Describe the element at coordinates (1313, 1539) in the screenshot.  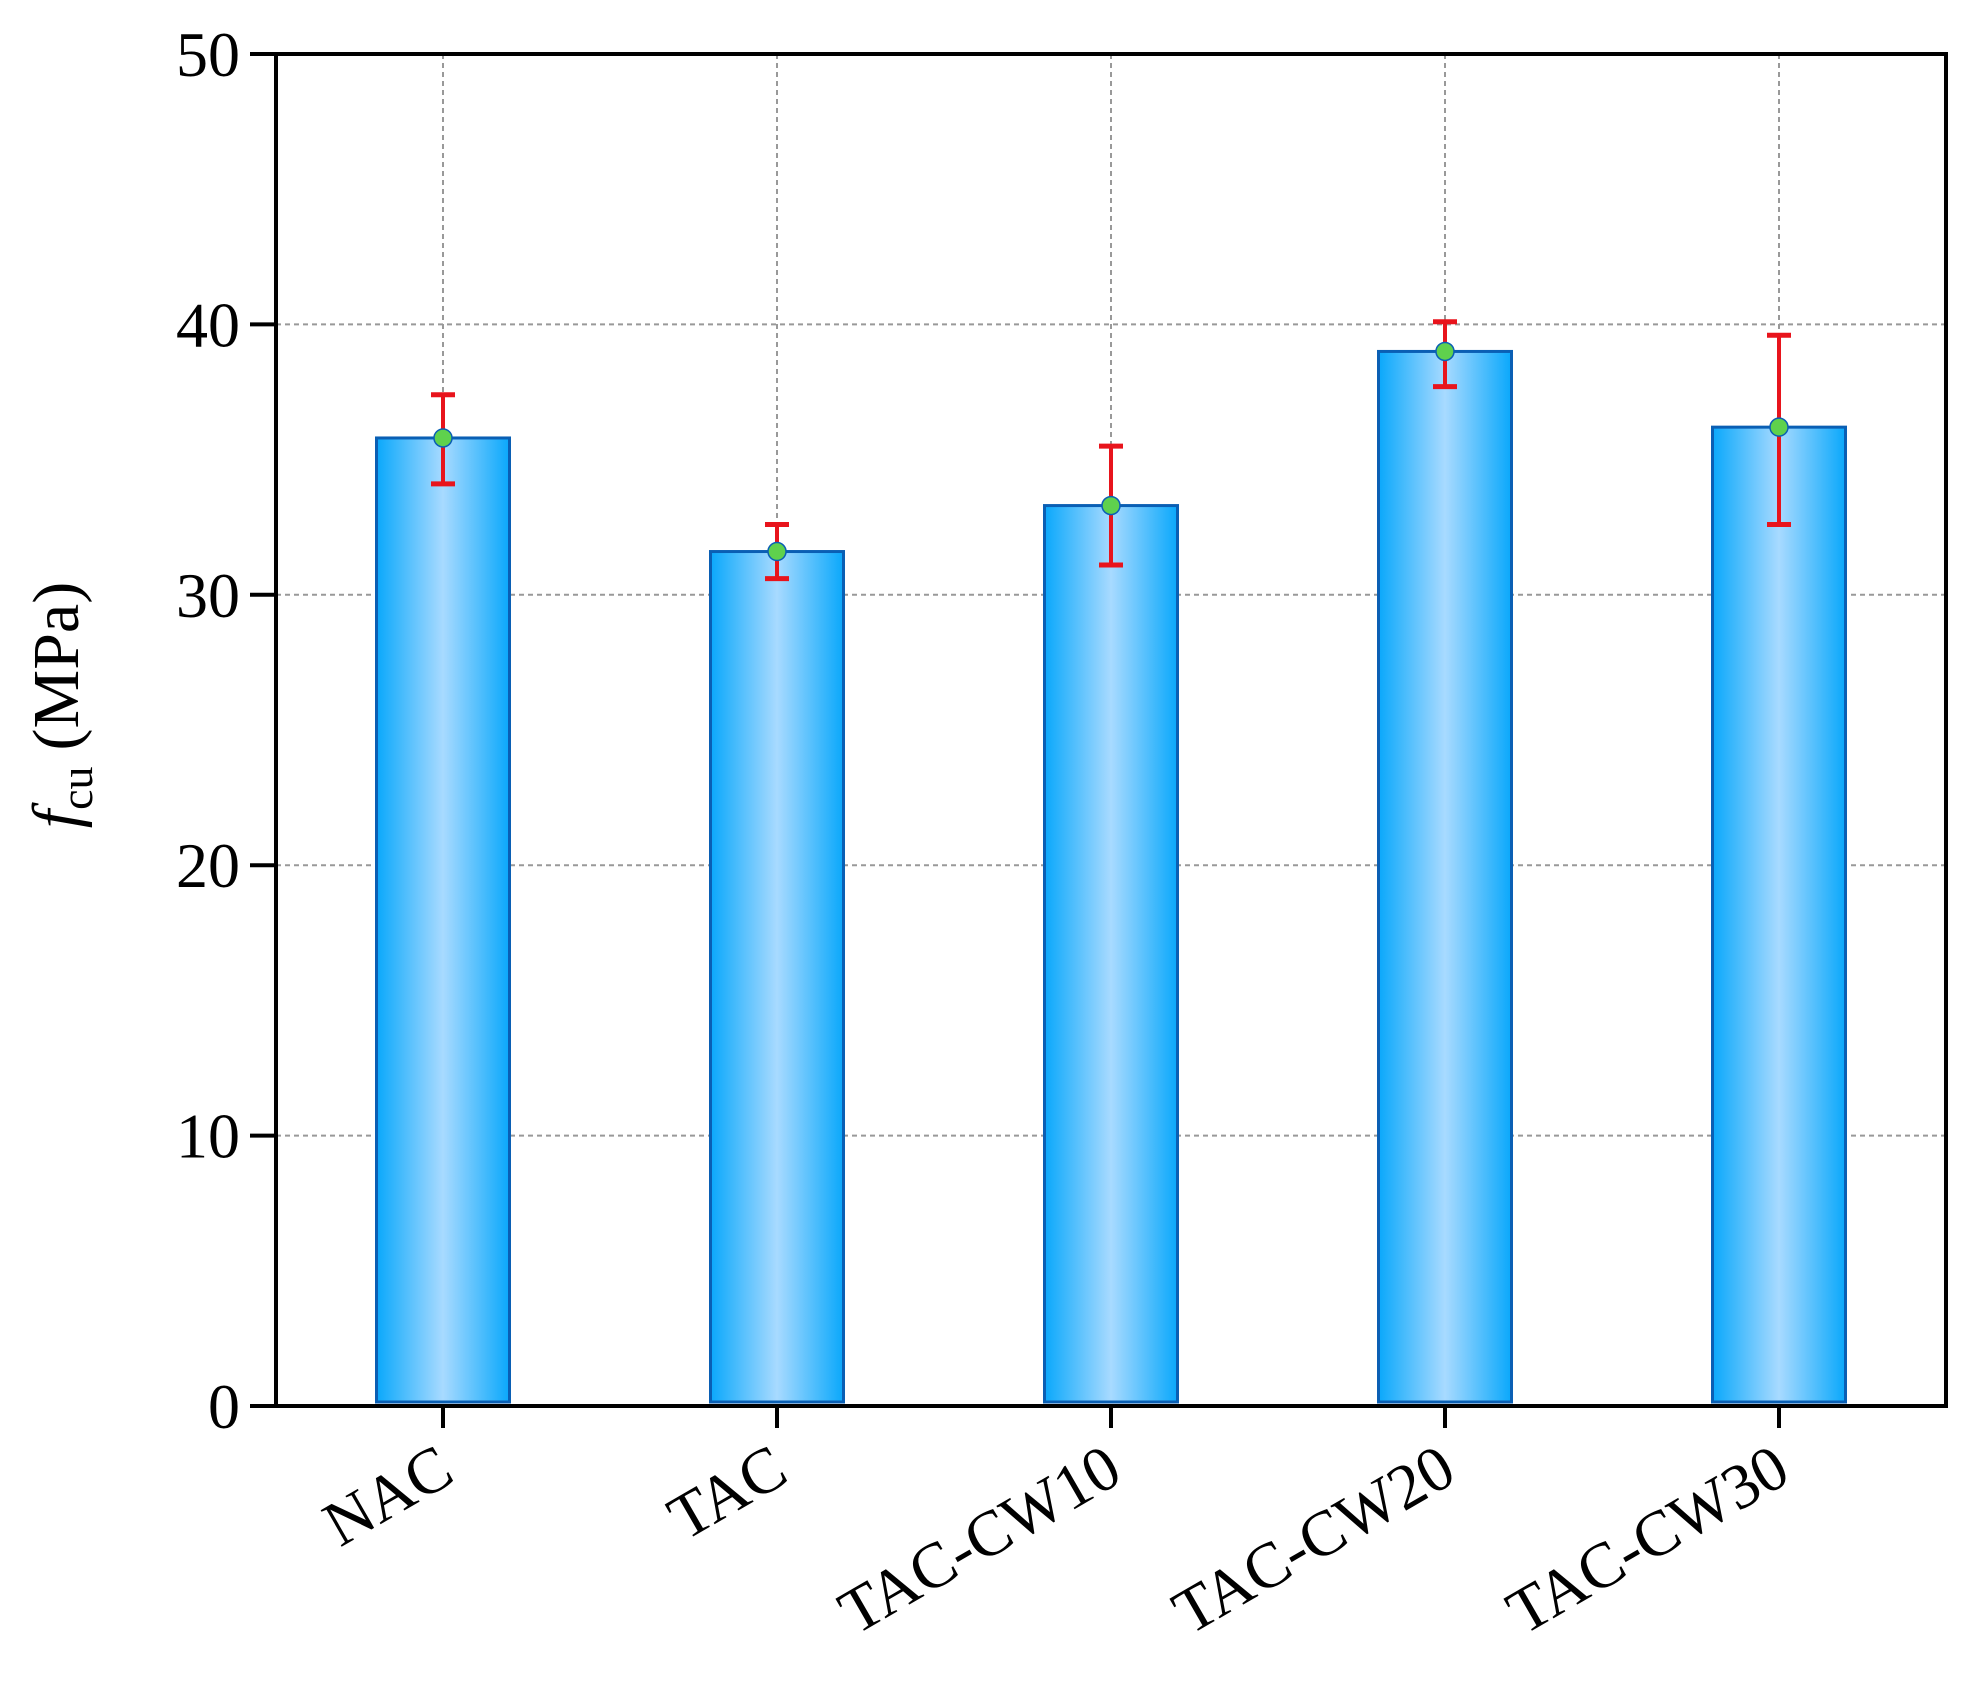
I see `x-tick-label: TAC-CW20` at that location.